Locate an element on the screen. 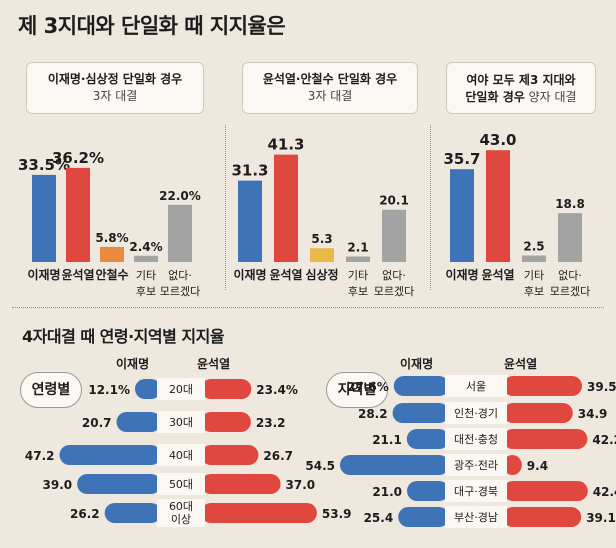  category-label-p1-0-0: 이재명 is located at coordinates (43, 274).